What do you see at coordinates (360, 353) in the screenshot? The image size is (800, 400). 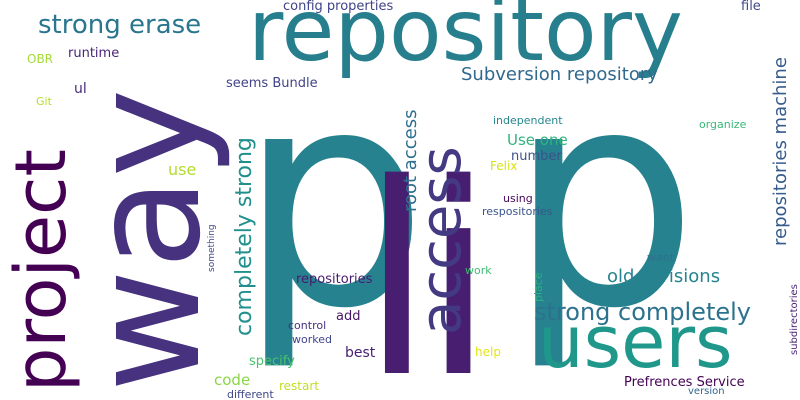 I see `word-best: best` at bounding box center [360, 353].